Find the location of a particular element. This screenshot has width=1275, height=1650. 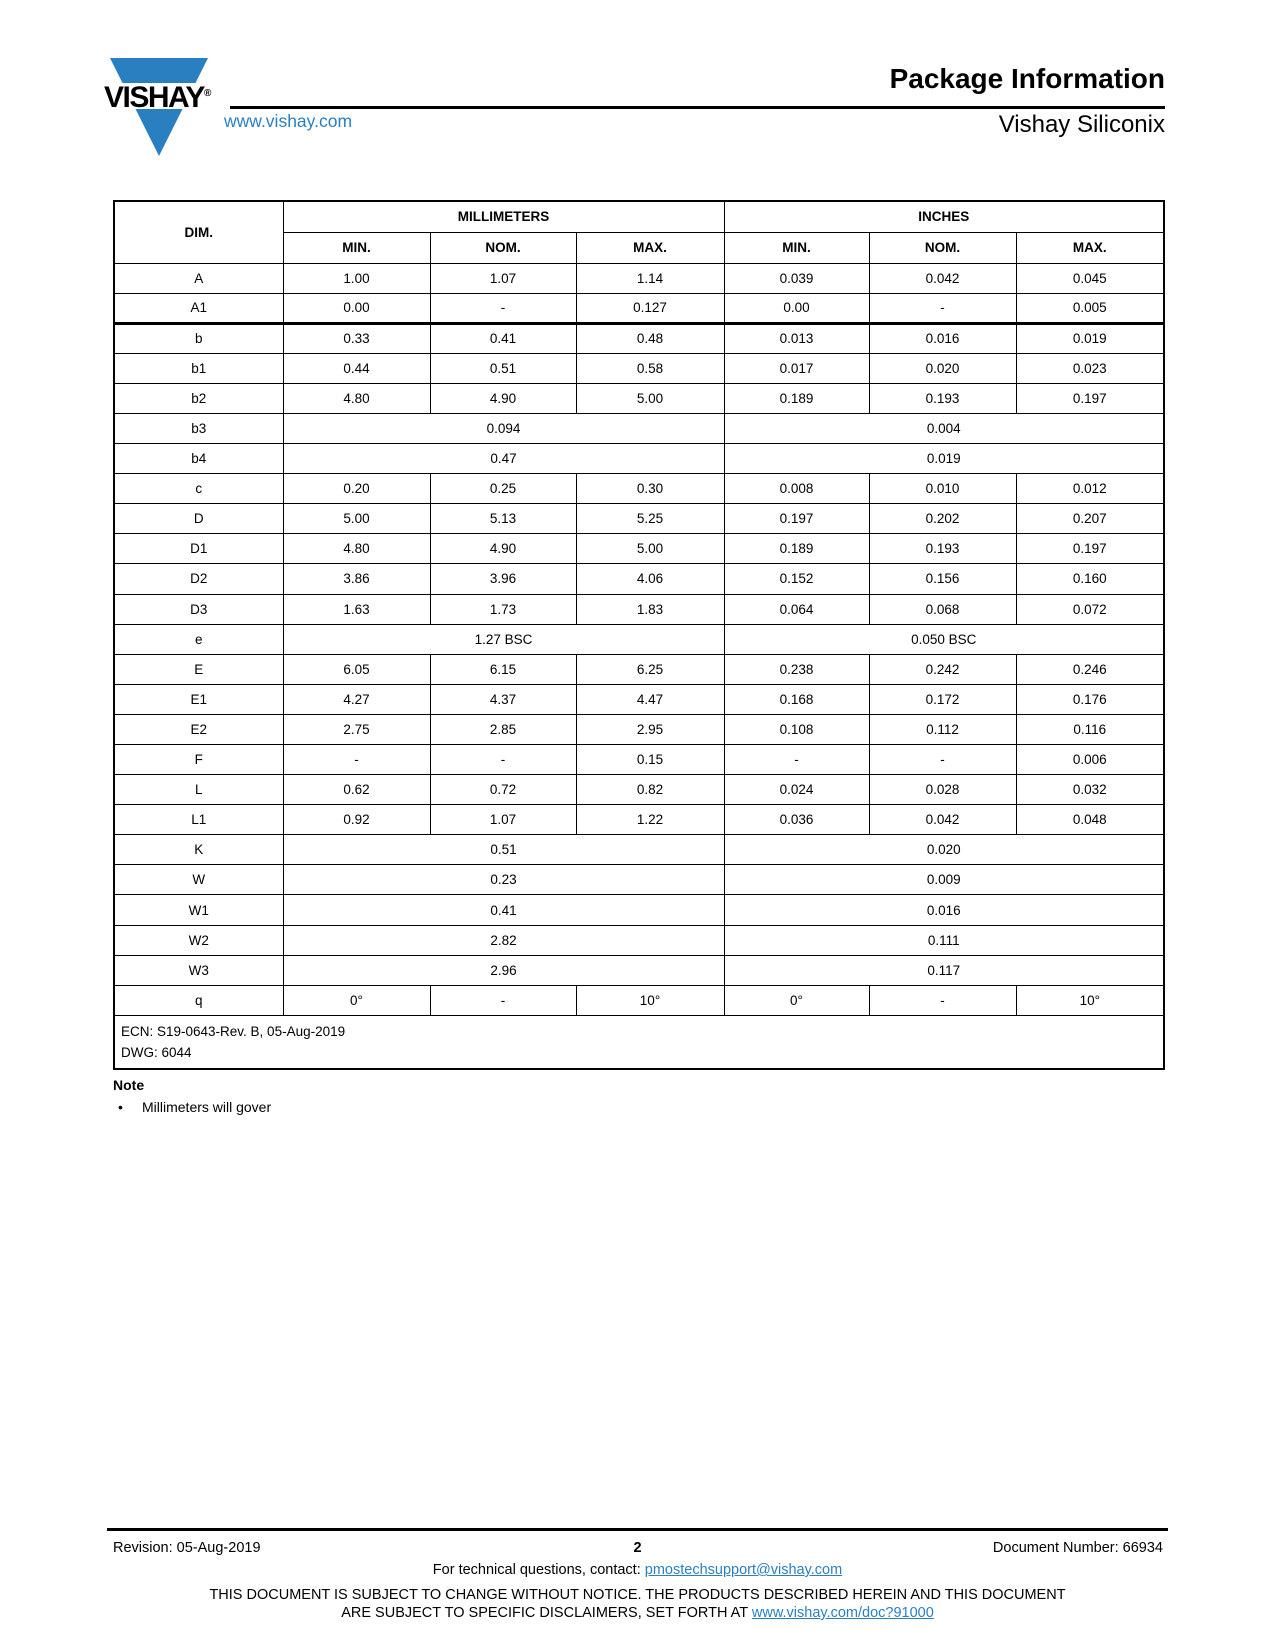

dim-label: b4 is located at coordinates (198, 459).